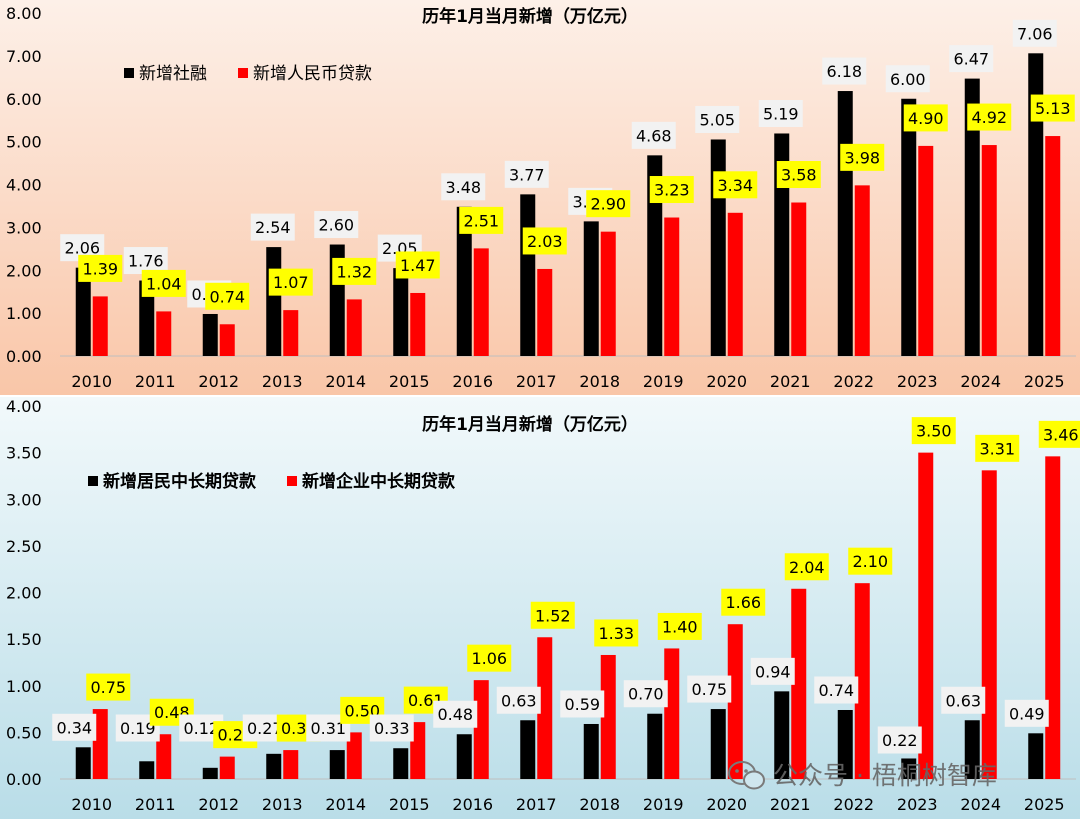  Describe the element at coordinates (91, 381) in the screenshot. I see `x-tick-label: 2010` at that location.